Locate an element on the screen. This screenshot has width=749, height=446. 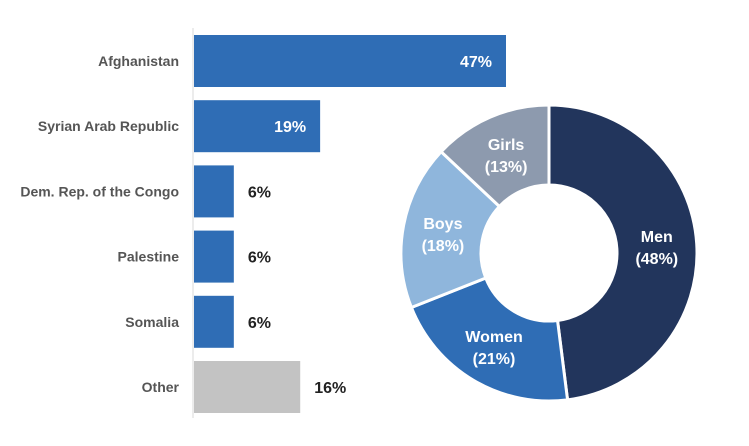
slice-value-label: (21%) is located at coordinates (494, 359).